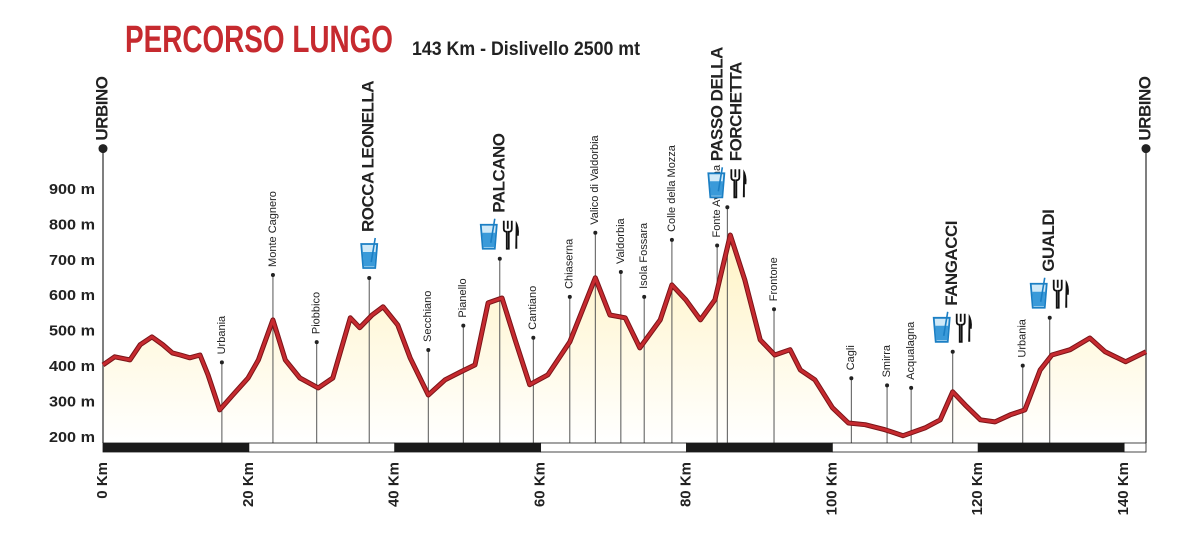  What do you see at coordinates (621, 240) in the screenshot?
I see `waypoint-label: Valdorbia` at bounding box center [621, 240].